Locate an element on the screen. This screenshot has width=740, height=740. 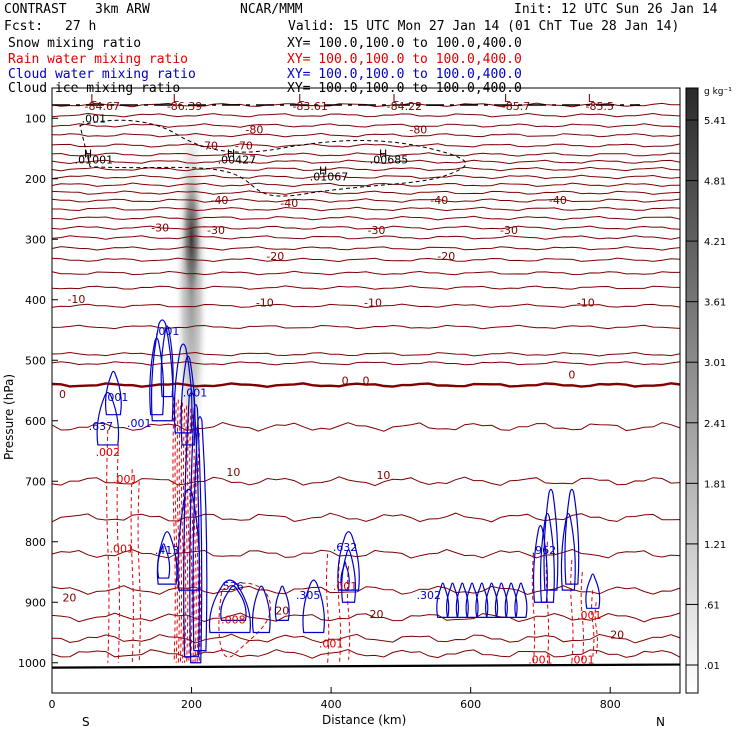
south-label: S is located at coordinates (86, 722).